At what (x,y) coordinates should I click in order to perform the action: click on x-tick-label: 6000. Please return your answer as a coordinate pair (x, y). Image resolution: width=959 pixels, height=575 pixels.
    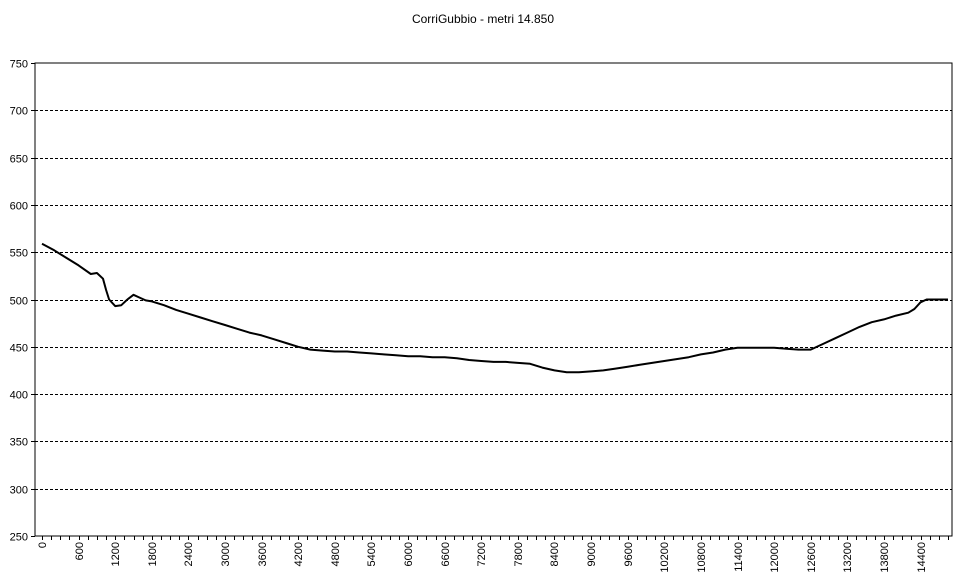
    Looking at the image, I should click on (409, 554).